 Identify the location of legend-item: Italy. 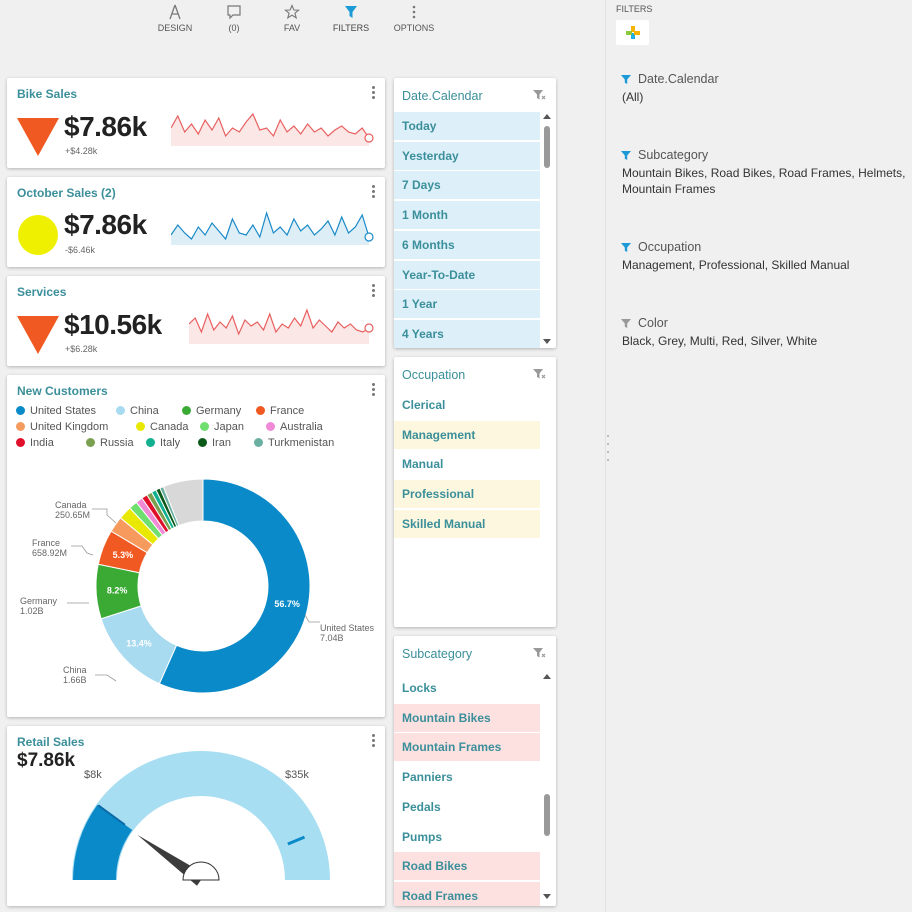
(163, 443).